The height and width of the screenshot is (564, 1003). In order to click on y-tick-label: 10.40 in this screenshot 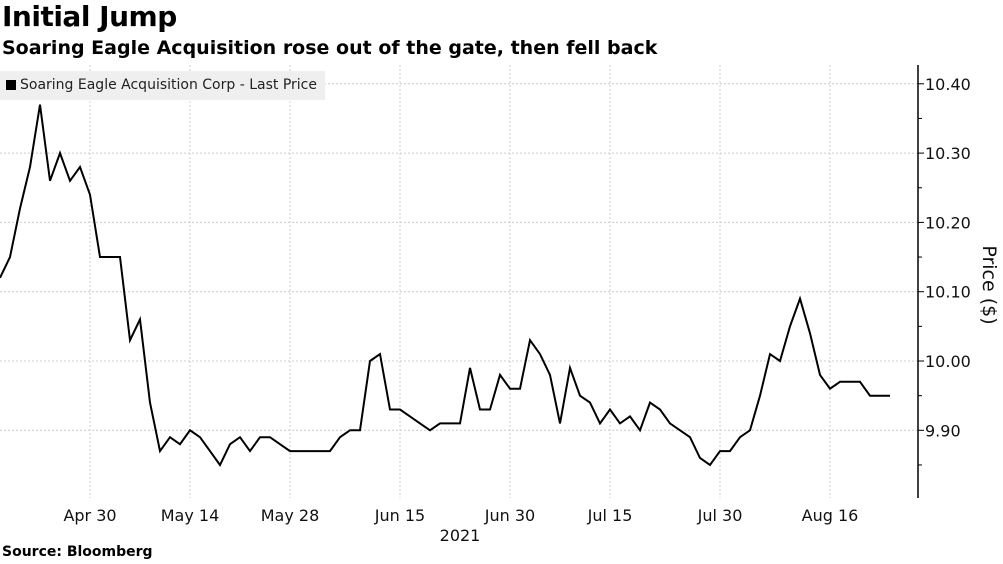, I will do `click(948, 84)`.